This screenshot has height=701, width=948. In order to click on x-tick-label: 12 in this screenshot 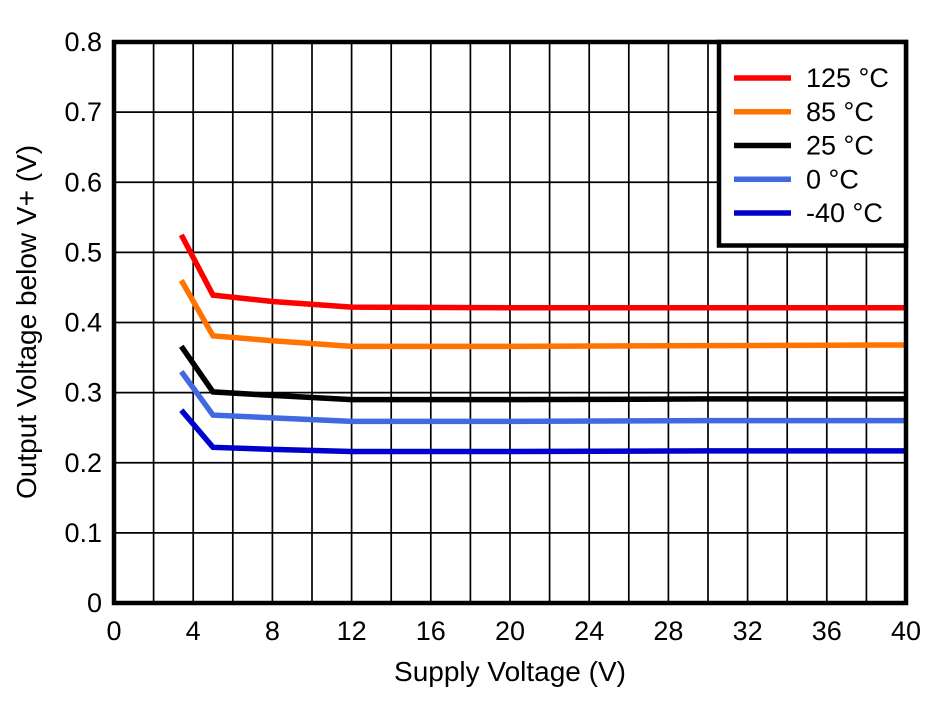, I will do `click(352, 631)`.